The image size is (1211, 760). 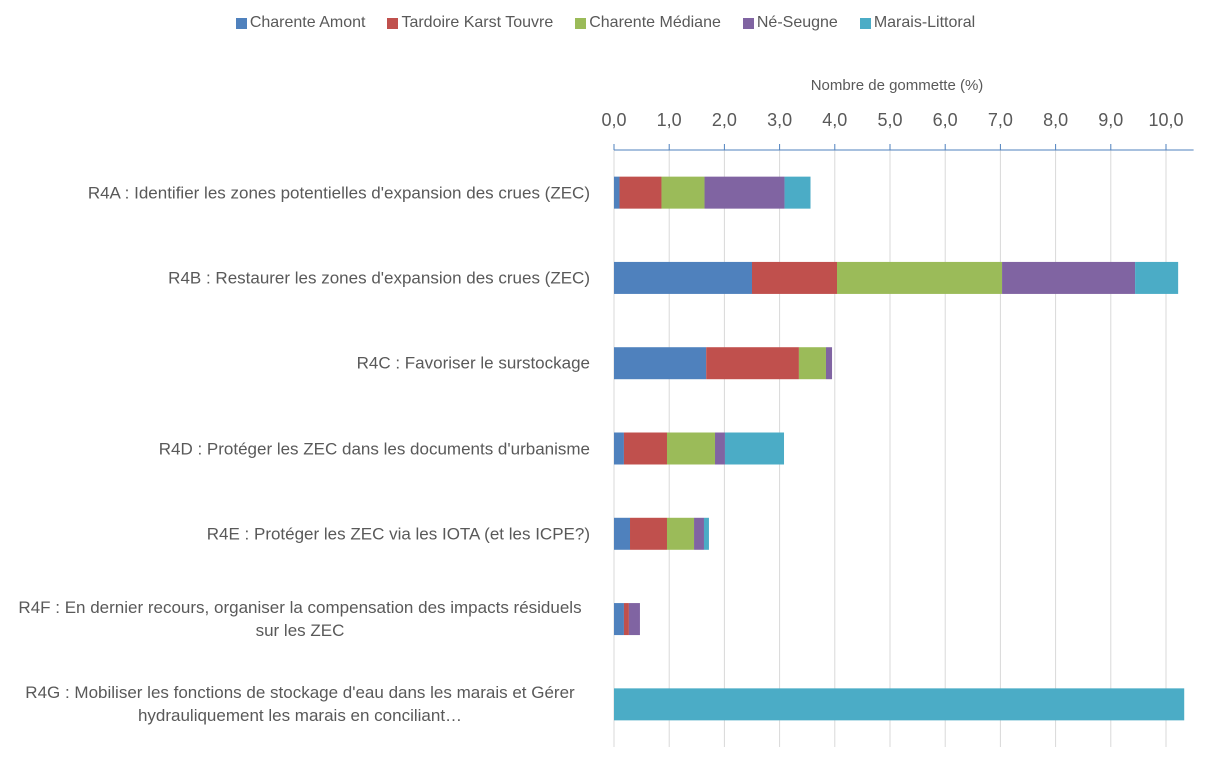 What do you see at coordinates (307, 22) in the screenshot?
I see `legend-label: Charente Amont` at bounding box center [307, 22].